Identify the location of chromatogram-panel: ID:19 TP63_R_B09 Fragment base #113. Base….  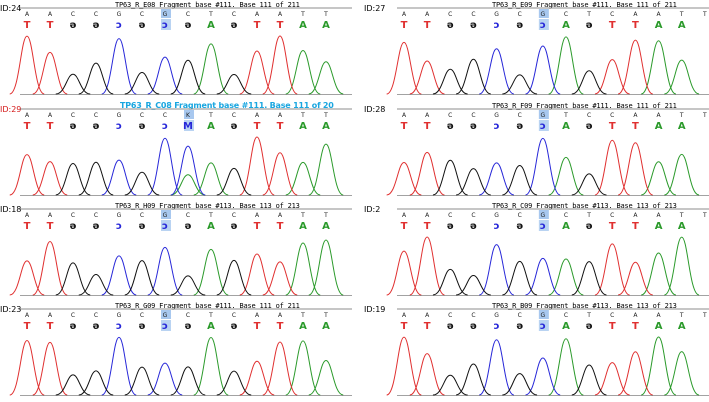
(536, 351).